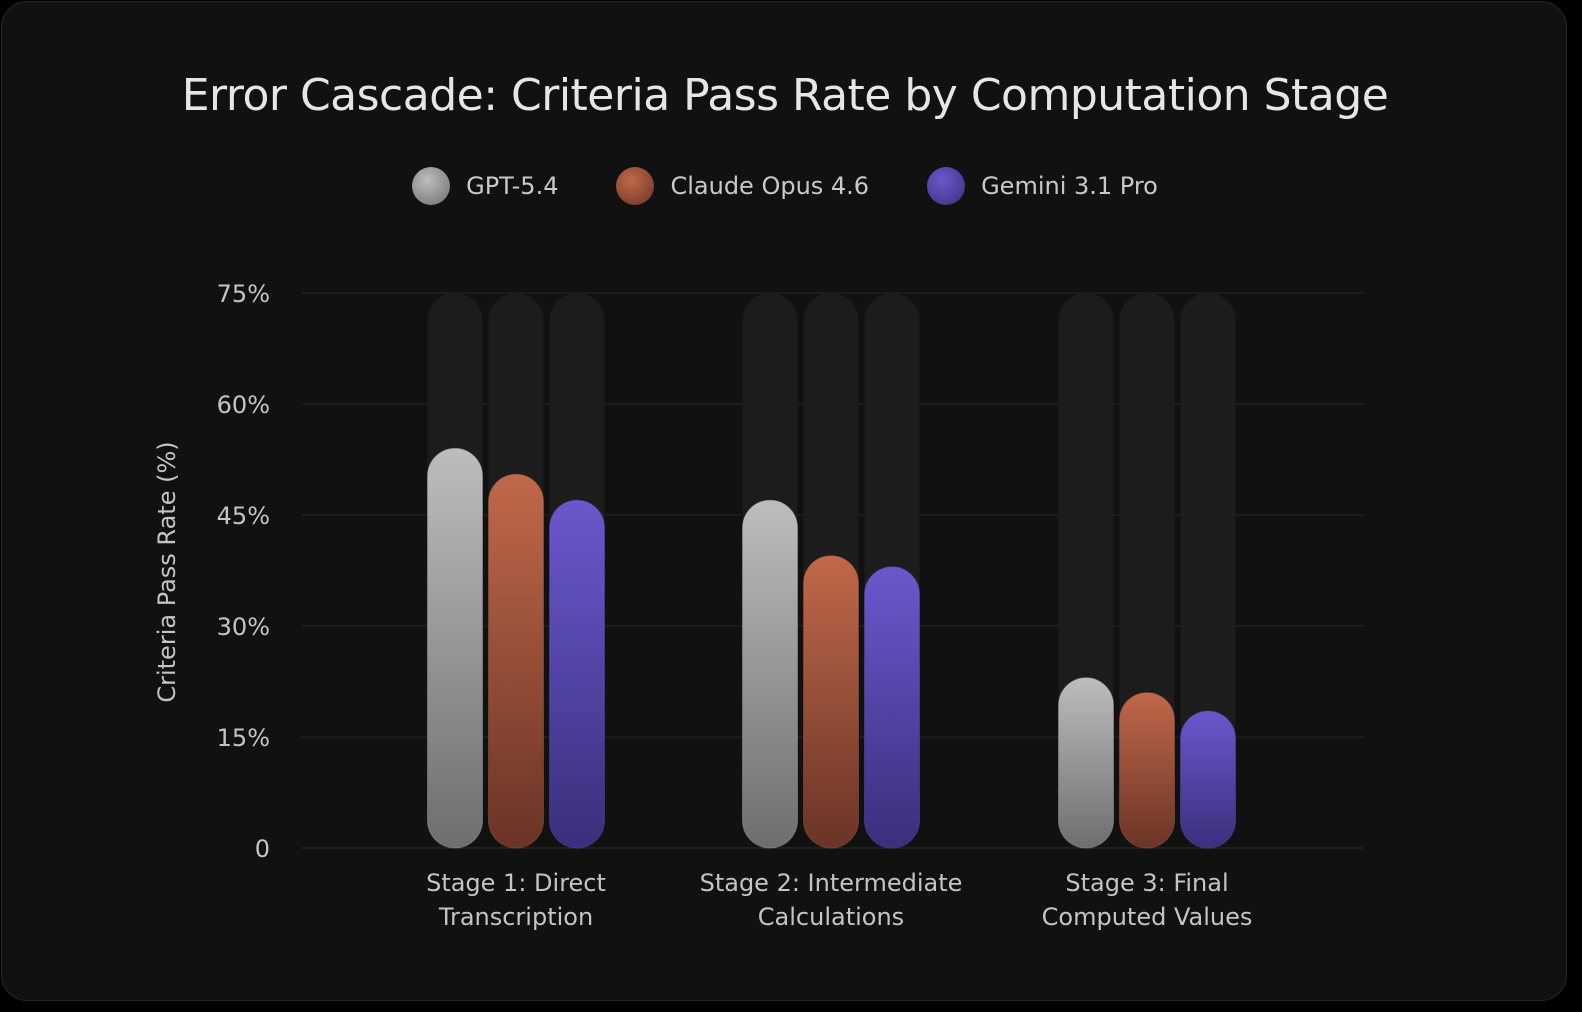 The height and width of the screenshot is (1012, 1582). I want to click on y-tick-label: 60%, so click(243, 405).